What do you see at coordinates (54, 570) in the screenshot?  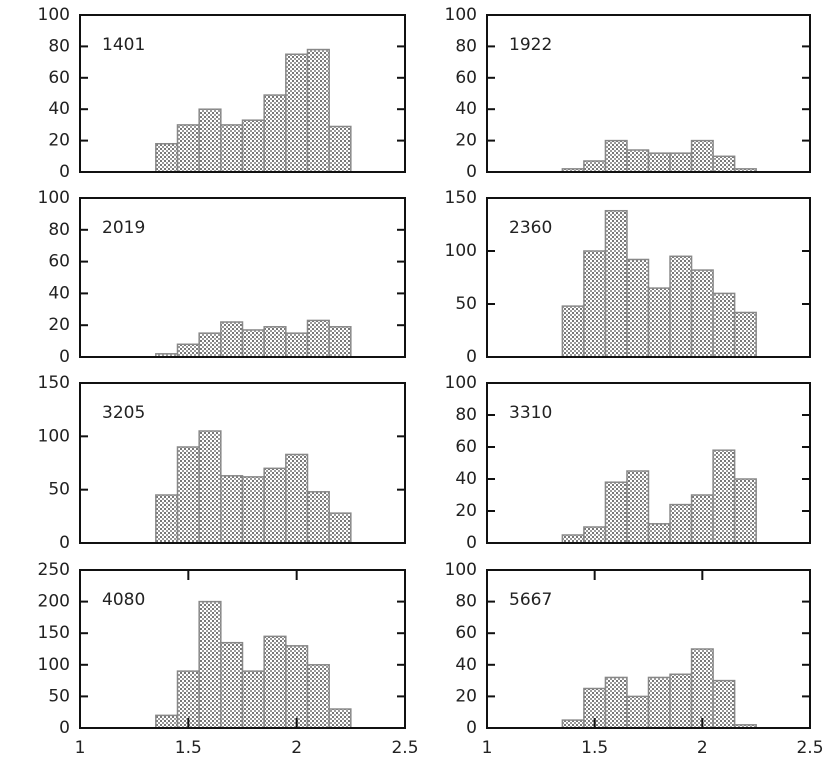 I see `y-tick-label: 250` at bounding box center [54, 570].